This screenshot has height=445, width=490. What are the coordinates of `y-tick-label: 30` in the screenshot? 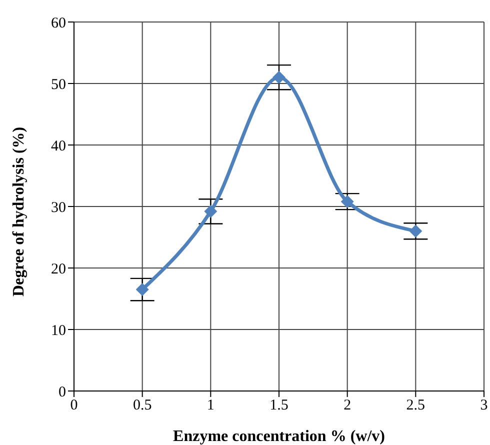 It's located at (58, 208).